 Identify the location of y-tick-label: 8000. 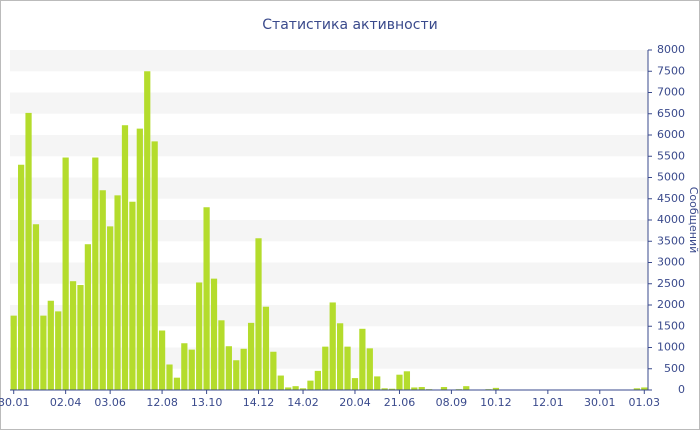
(671, 49).